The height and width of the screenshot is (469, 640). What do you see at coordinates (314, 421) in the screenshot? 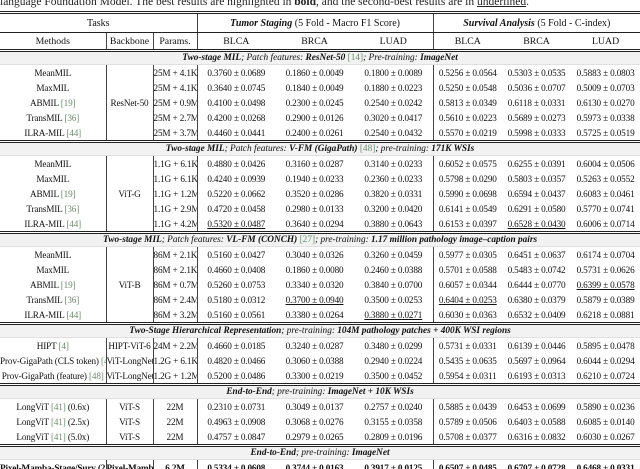
I see `value-cell: 0.3068 ± 0.0276` at bounding box center [314, 421].